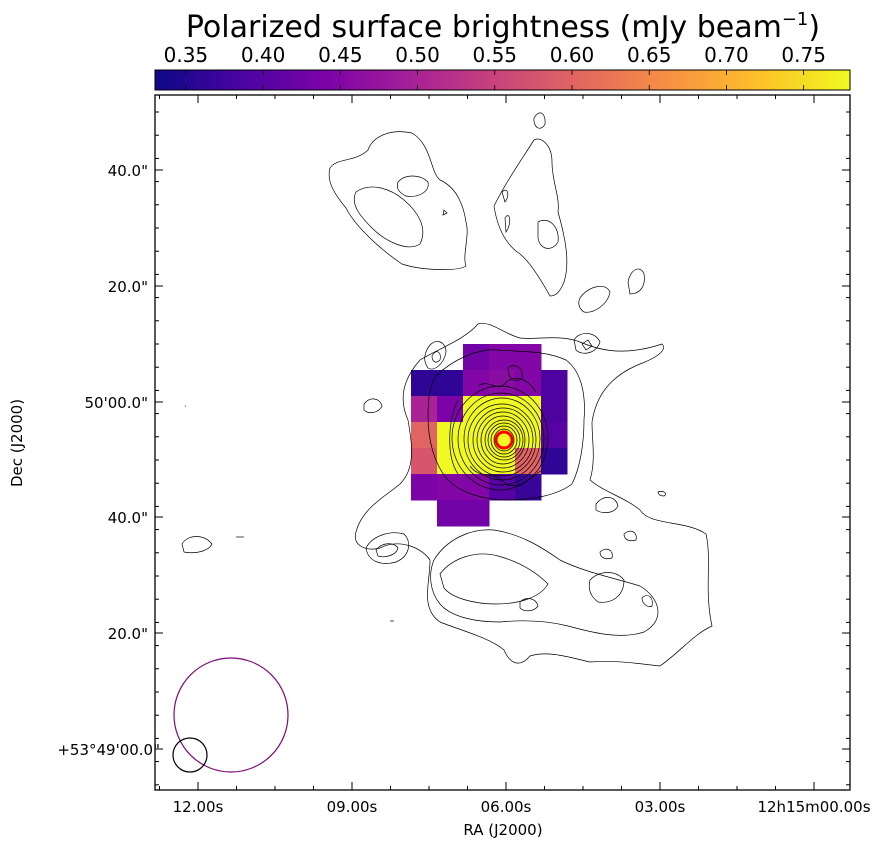  I want to click on small-beam, so click(190, 755).